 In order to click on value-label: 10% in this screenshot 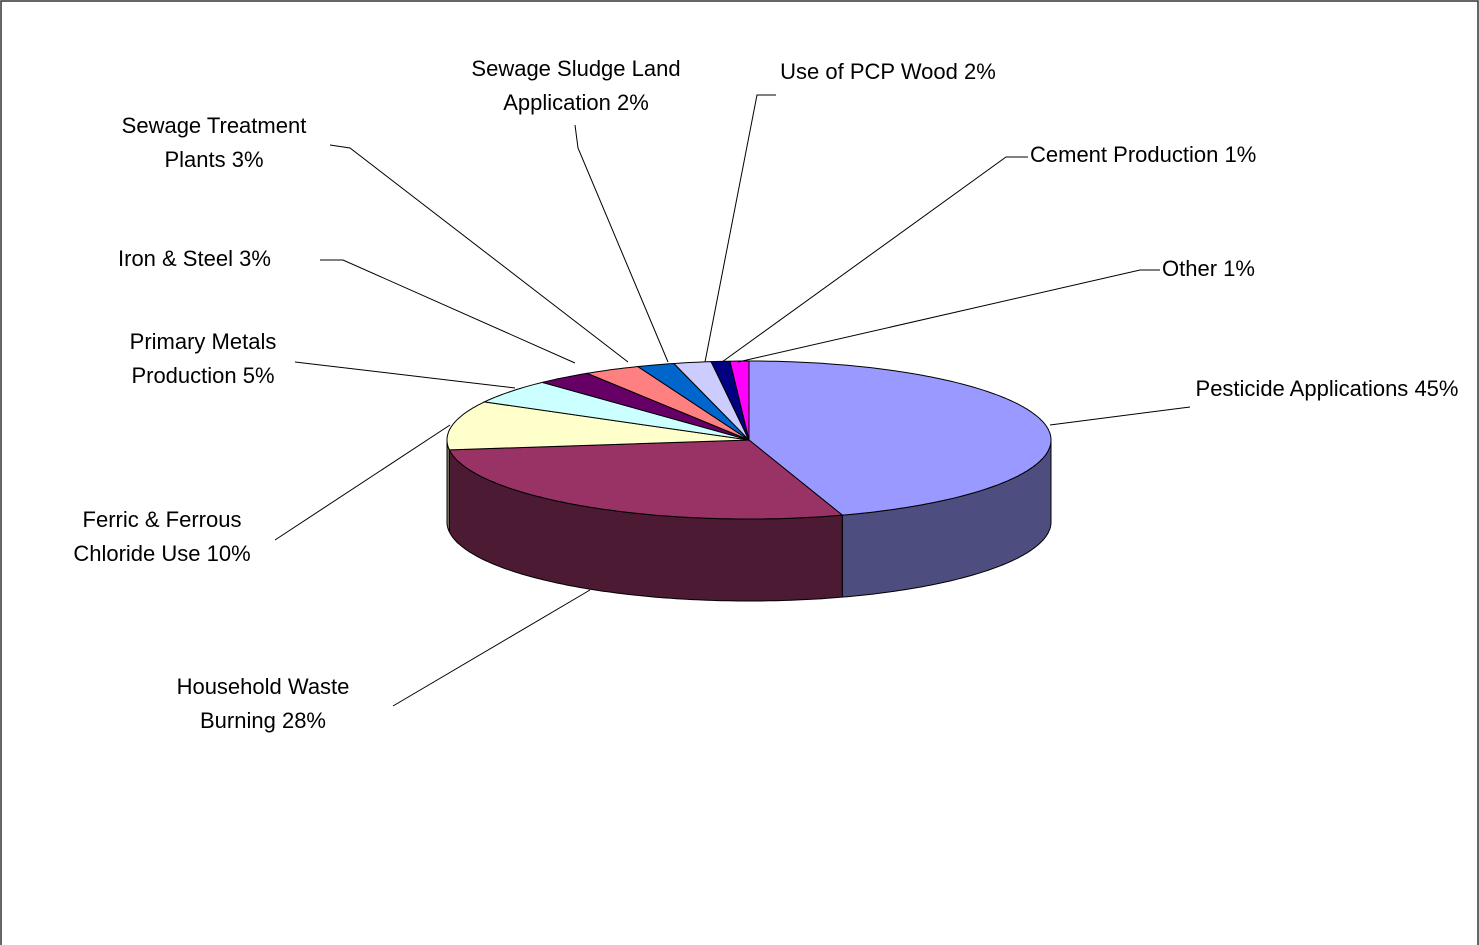, I will do `click(228, 553)`.